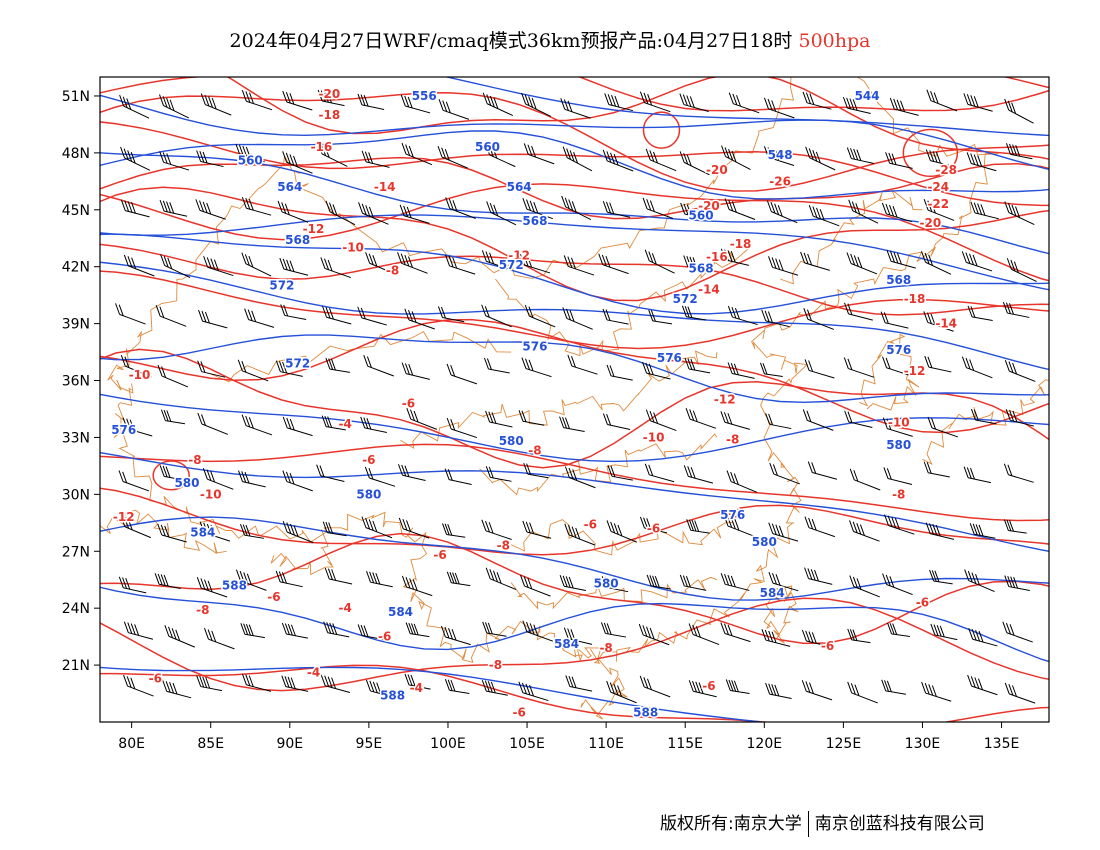  I want to click on lat-tick-label: 30N, so click(76, 495).